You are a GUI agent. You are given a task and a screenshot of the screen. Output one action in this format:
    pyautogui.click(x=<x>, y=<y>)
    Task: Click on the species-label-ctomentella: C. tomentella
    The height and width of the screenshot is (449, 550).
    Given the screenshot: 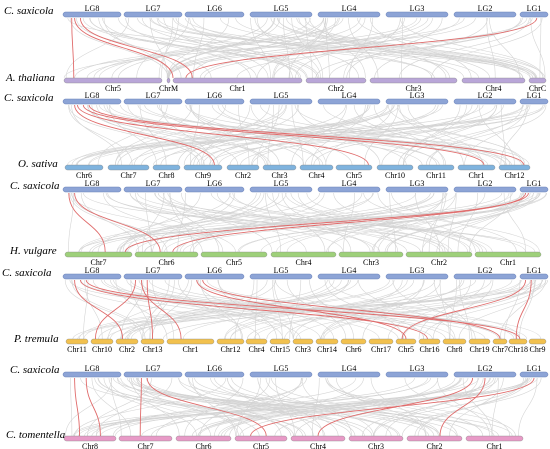 What is the action you would take?
    pyautogui.click(x=36, y=435)
    